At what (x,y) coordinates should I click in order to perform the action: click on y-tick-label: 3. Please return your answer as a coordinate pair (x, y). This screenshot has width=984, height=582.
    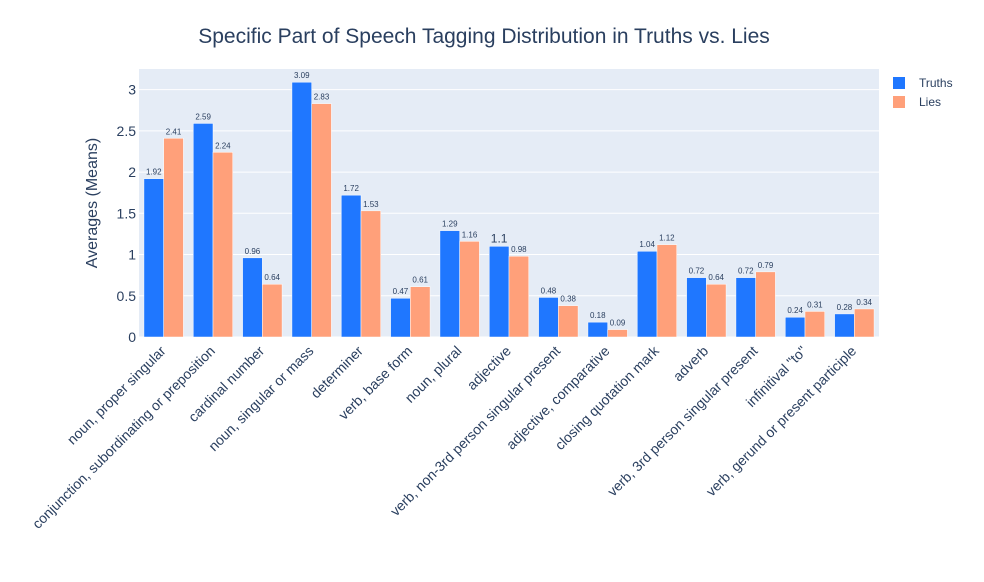
    Looking at the image, I should click on (132, 90).